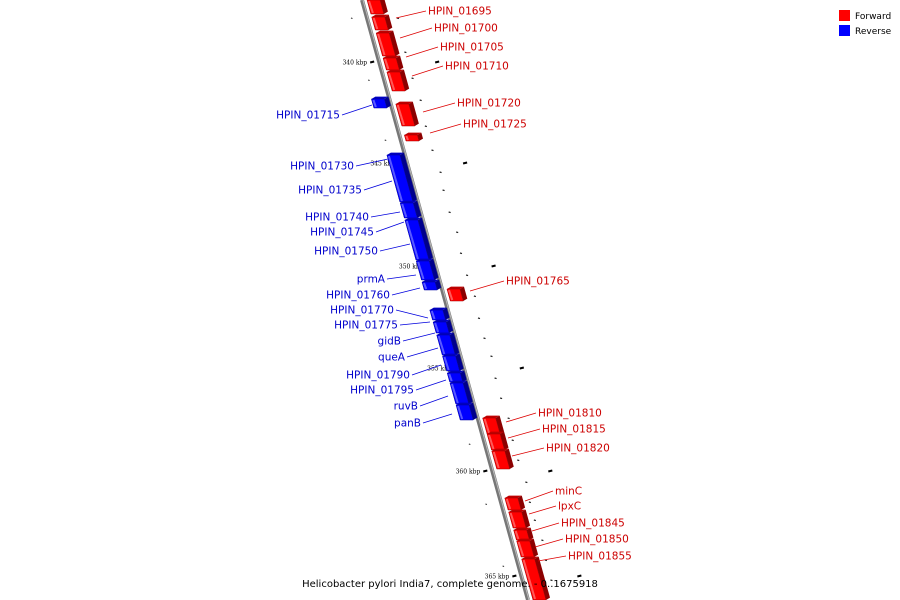  What do you see at coordinates (322, 167) in the screenshot?
I see `reverse-gene-label: HPIN_01730` at bounding box center [322, 167].